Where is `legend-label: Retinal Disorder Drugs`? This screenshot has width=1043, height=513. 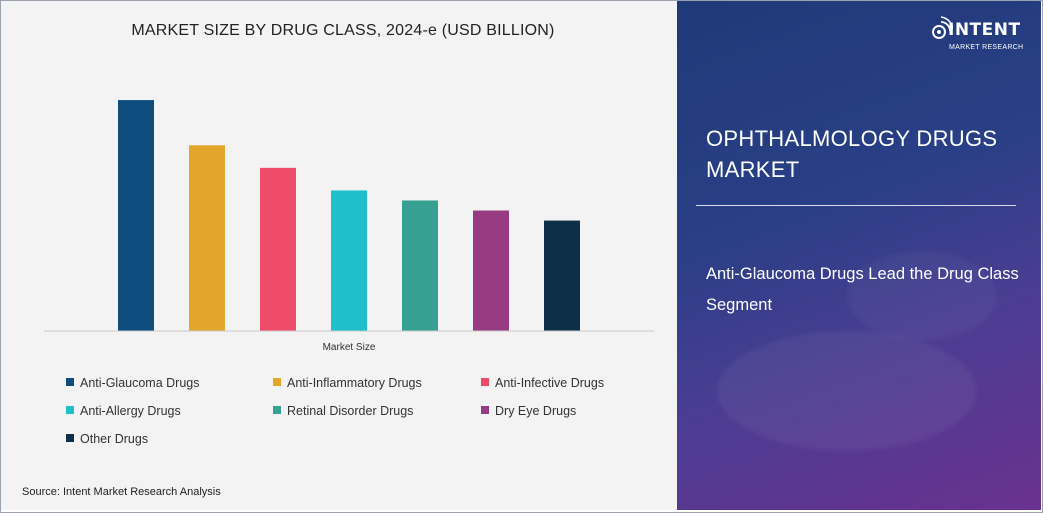 legend-label: Retinal Disorder Drugs is located at coordinates (350, 411).